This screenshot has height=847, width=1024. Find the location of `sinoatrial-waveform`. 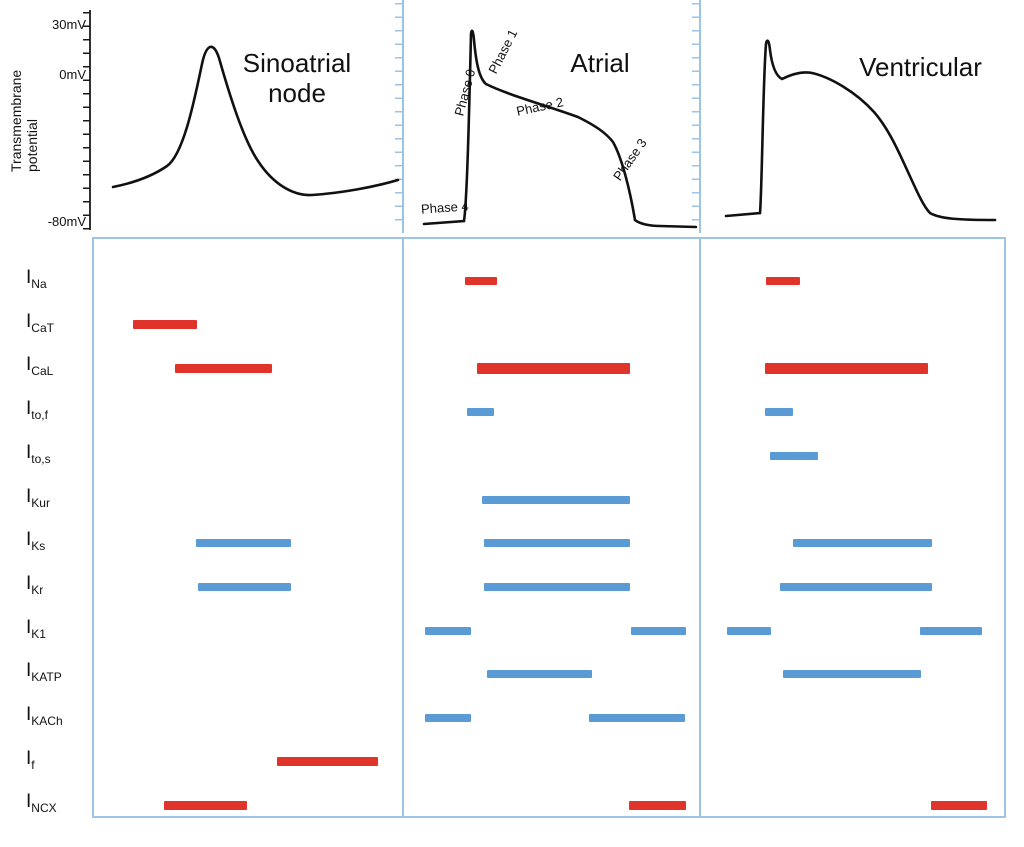

sinoatrial-waveform is located at coordinates (255, 121).